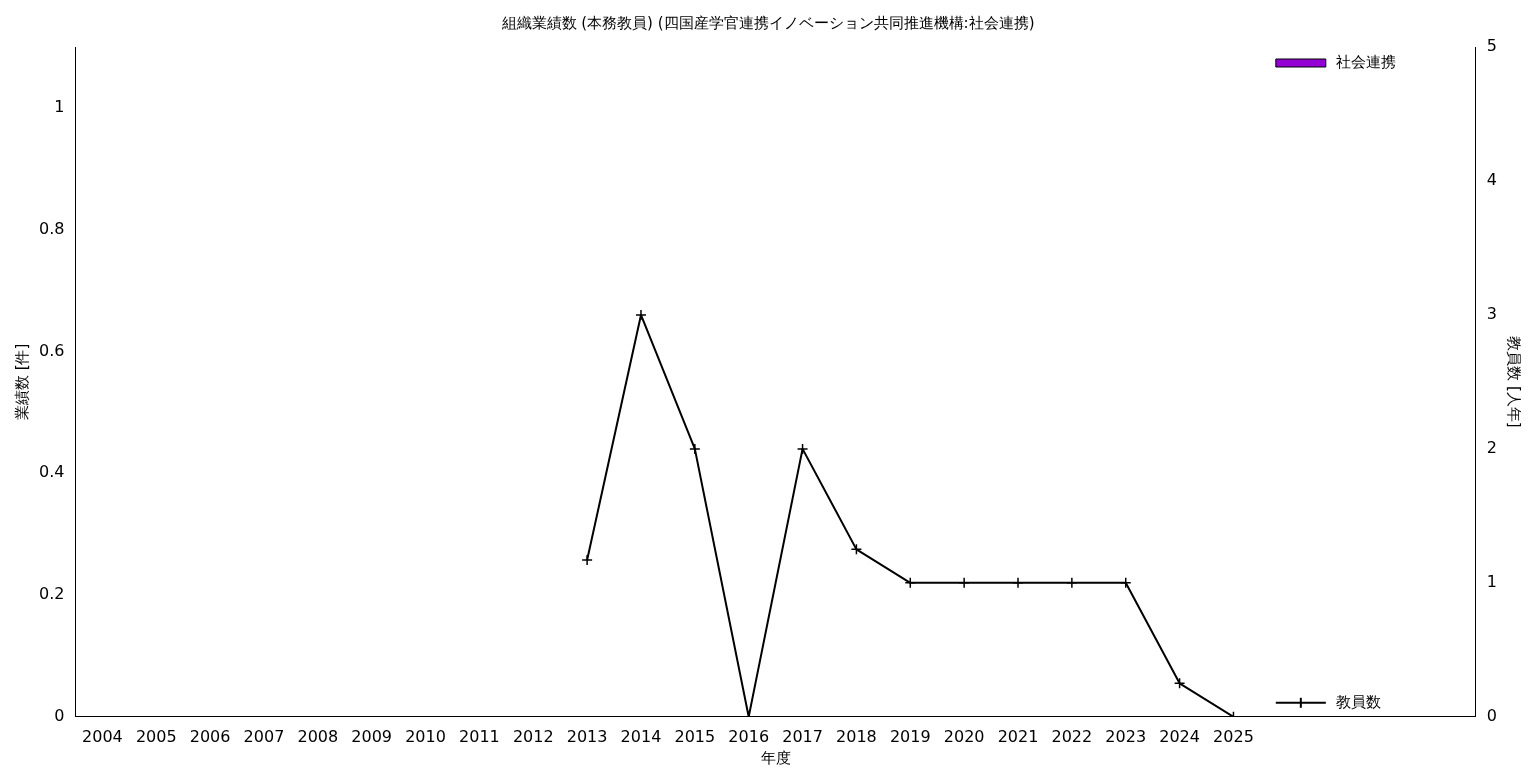  What do you see at coordinates (775, 757) in the screenshot?
I see `x-axis-title: 年度` at bounding box center [775, 757].